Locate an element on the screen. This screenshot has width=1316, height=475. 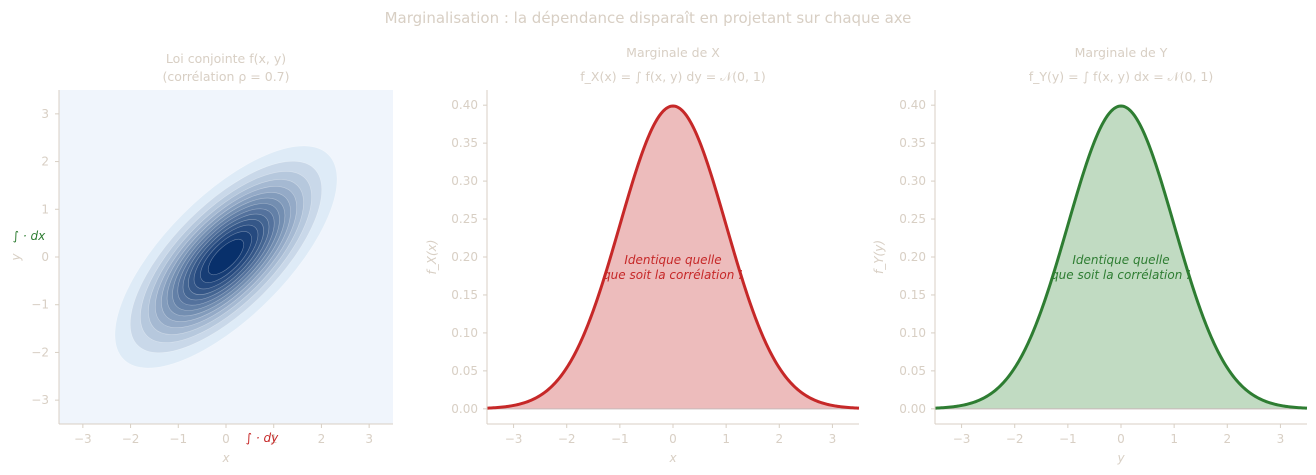
joint-y-tick-label: 2 is located at coordinates (45, 162).